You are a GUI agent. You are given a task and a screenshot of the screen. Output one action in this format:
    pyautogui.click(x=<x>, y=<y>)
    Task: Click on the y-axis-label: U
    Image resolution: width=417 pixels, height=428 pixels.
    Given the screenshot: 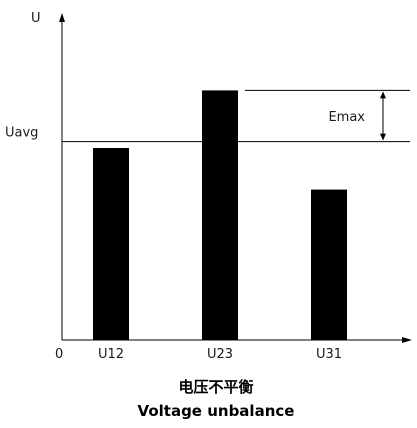 What is the action you would take?
    pyautogui.click(x=36, y=18)
    